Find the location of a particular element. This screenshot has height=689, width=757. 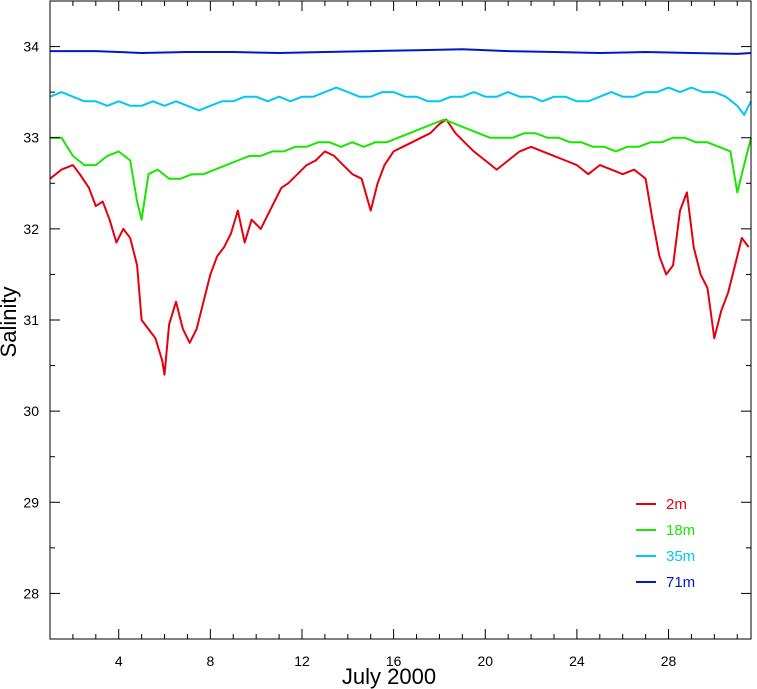

x-tick-label: 4 is located at coordinates (119, 661).